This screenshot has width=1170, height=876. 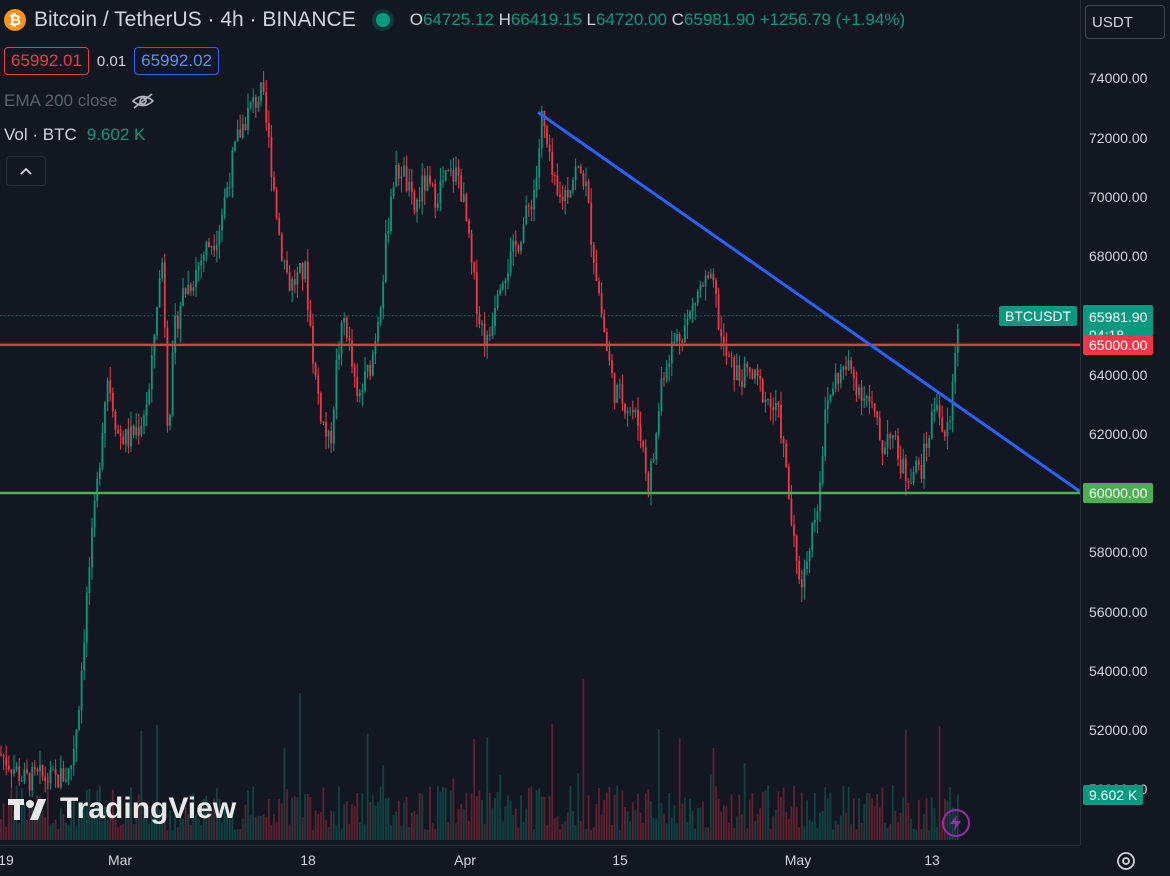 What do you see at coordinates (46, 61) in the screenshot?
I see `sell-price-button: 65992.01` at bounding box center [46, 61].